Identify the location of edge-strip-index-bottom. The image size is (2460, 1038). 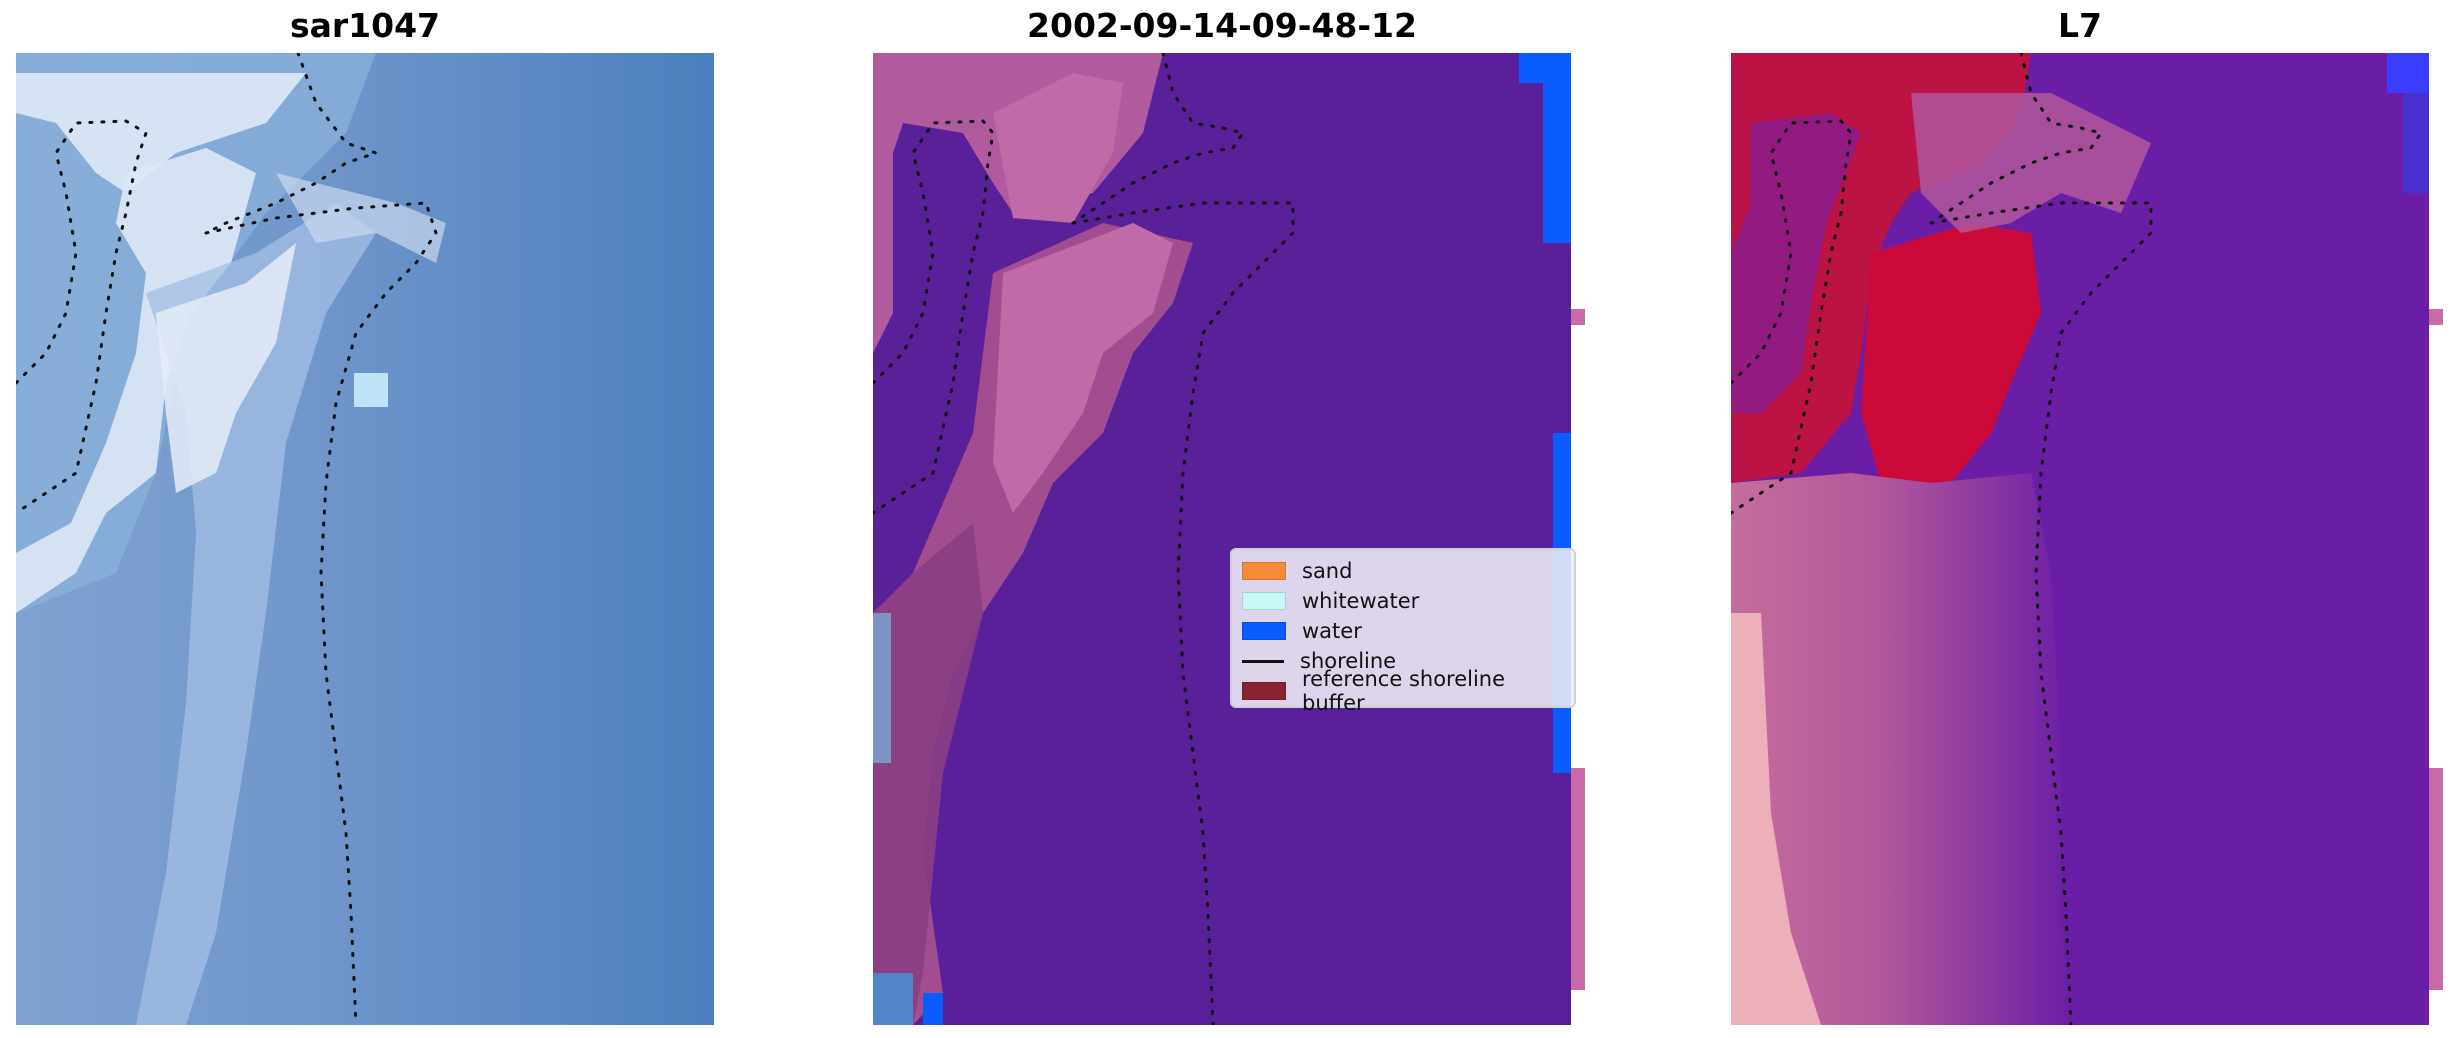
(2436, 879).